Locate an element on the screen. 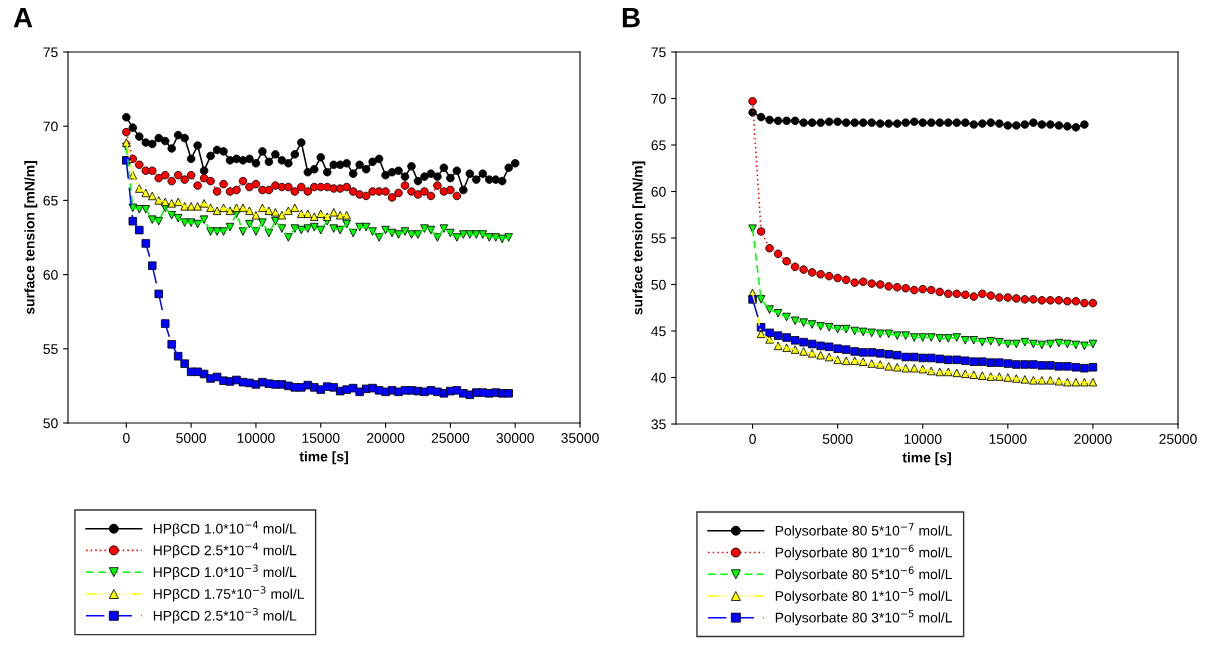  legend-label: Polysorbate 80 1*10$^{−5}$ mol/L is located at coordinates (864, 596).